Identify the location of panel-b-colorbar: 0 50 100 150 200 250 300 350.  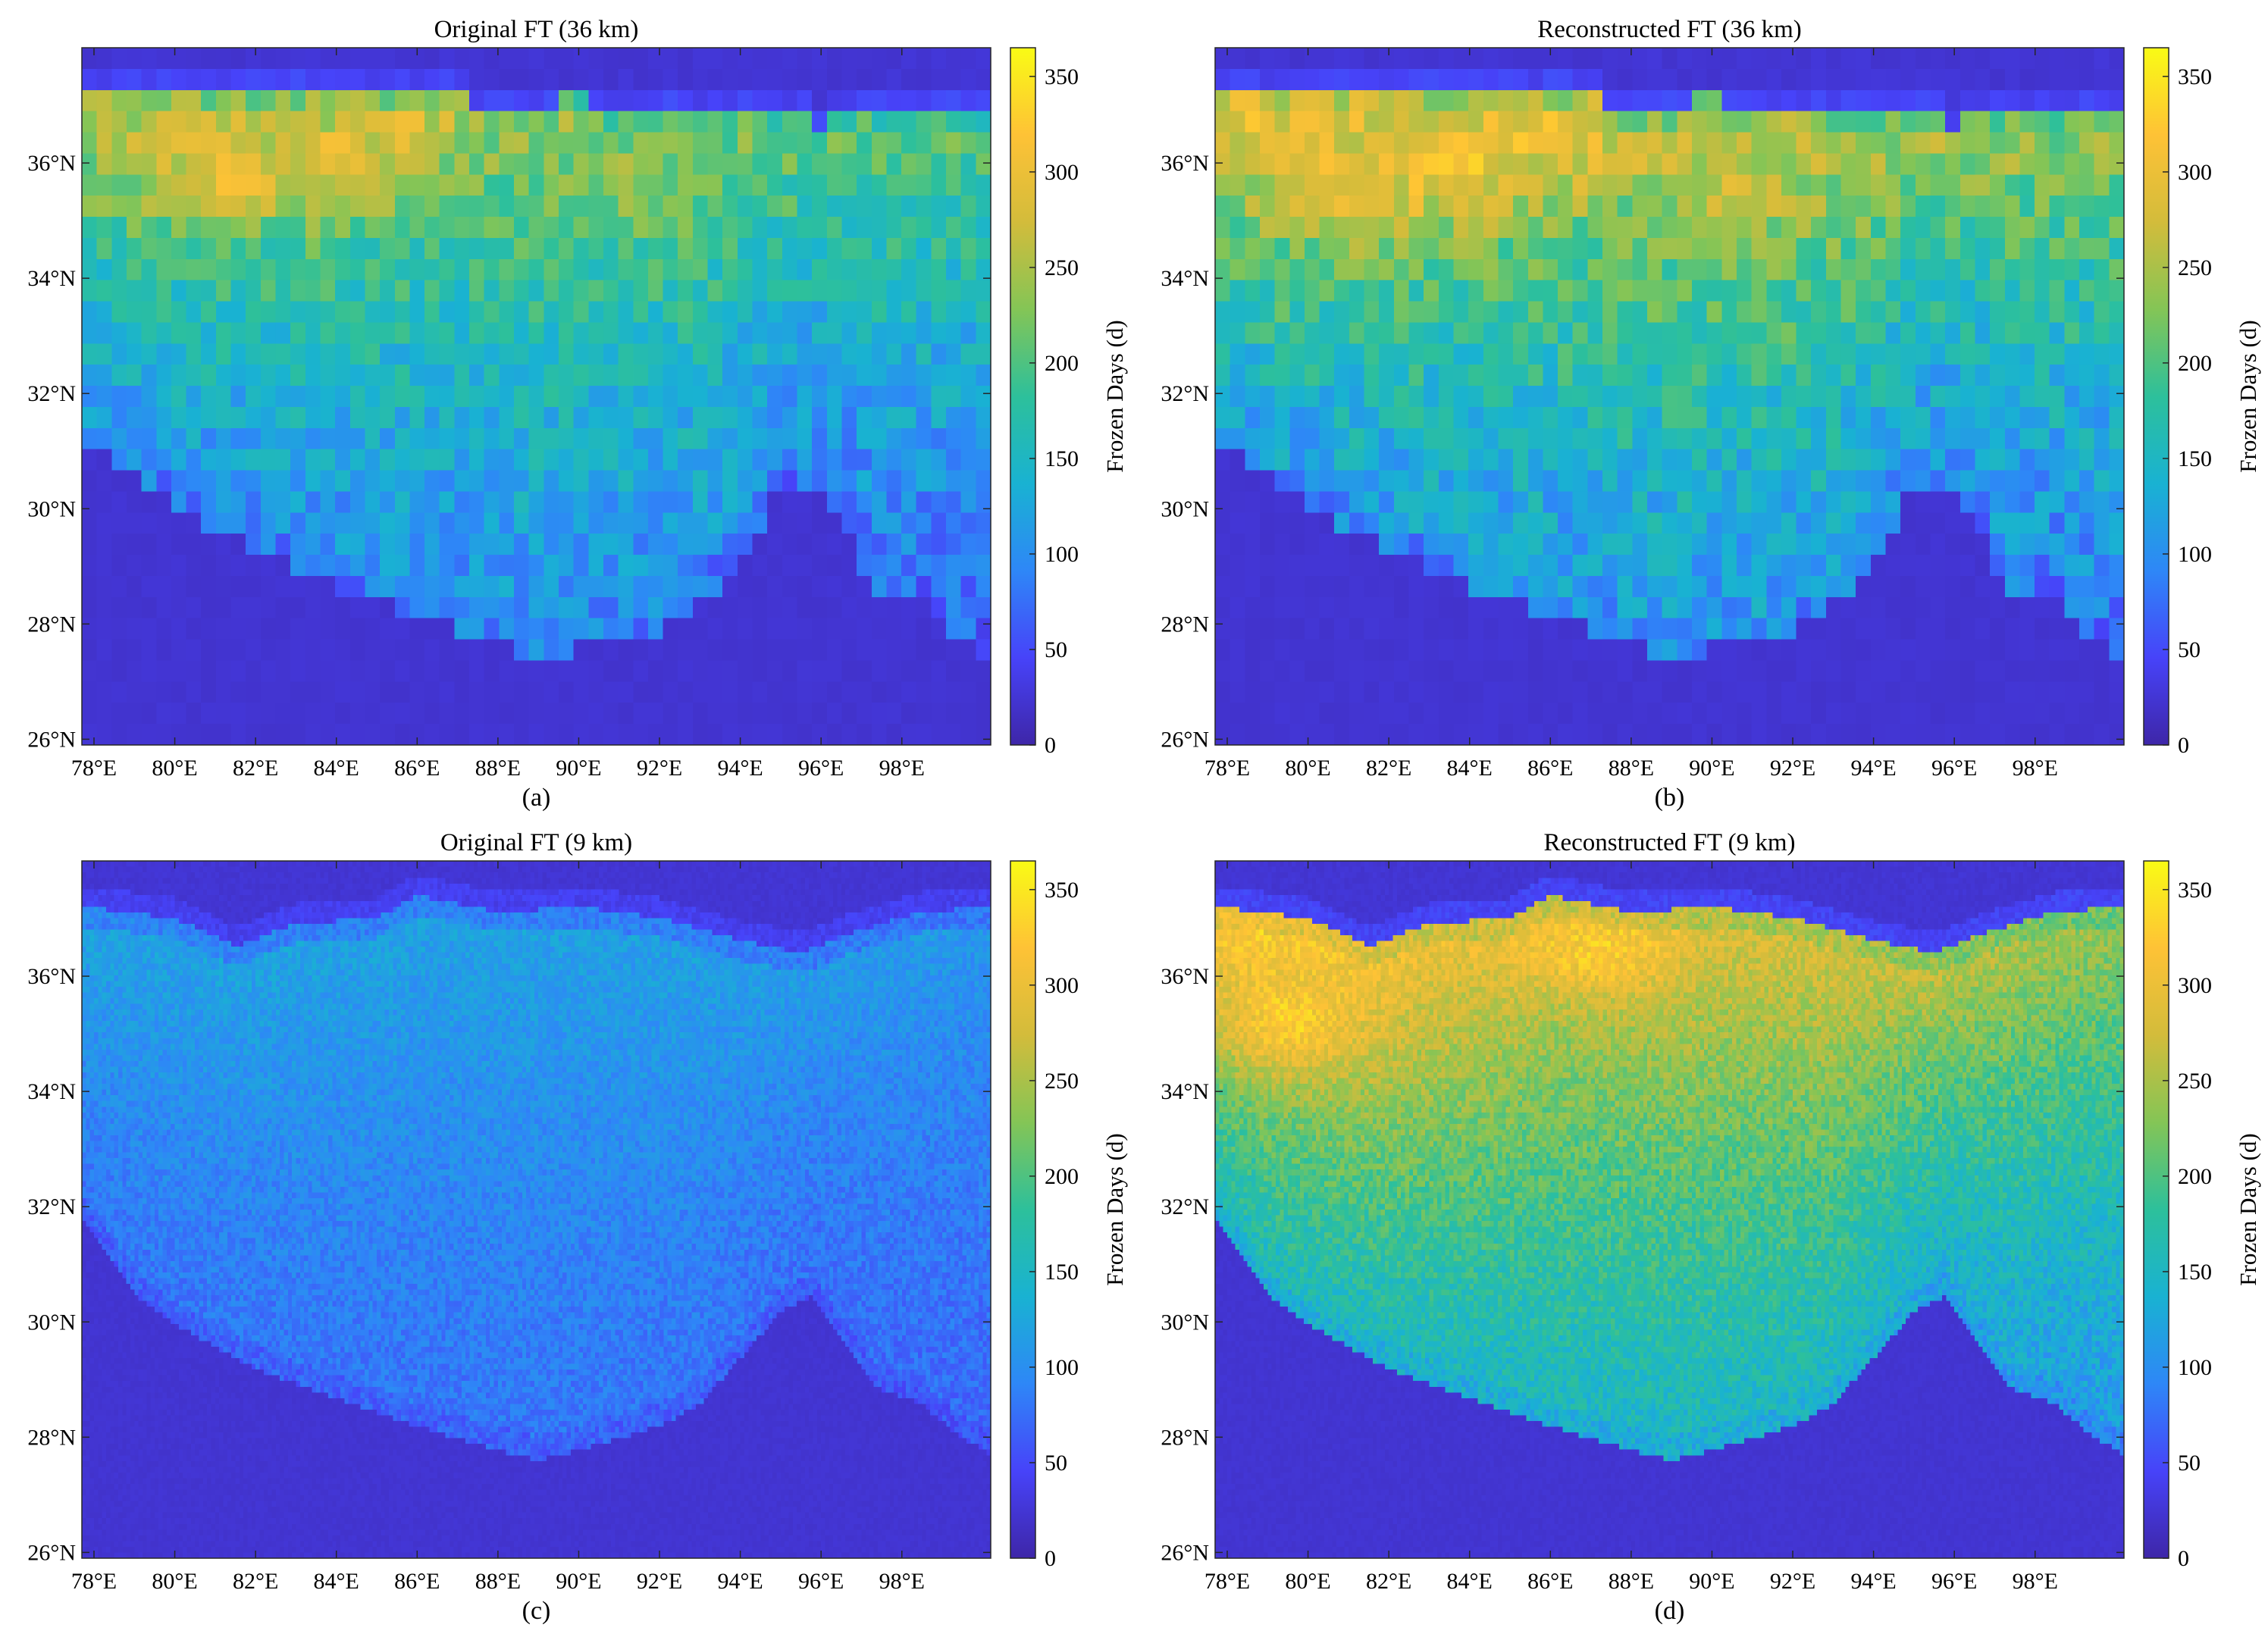
(2177, 403).